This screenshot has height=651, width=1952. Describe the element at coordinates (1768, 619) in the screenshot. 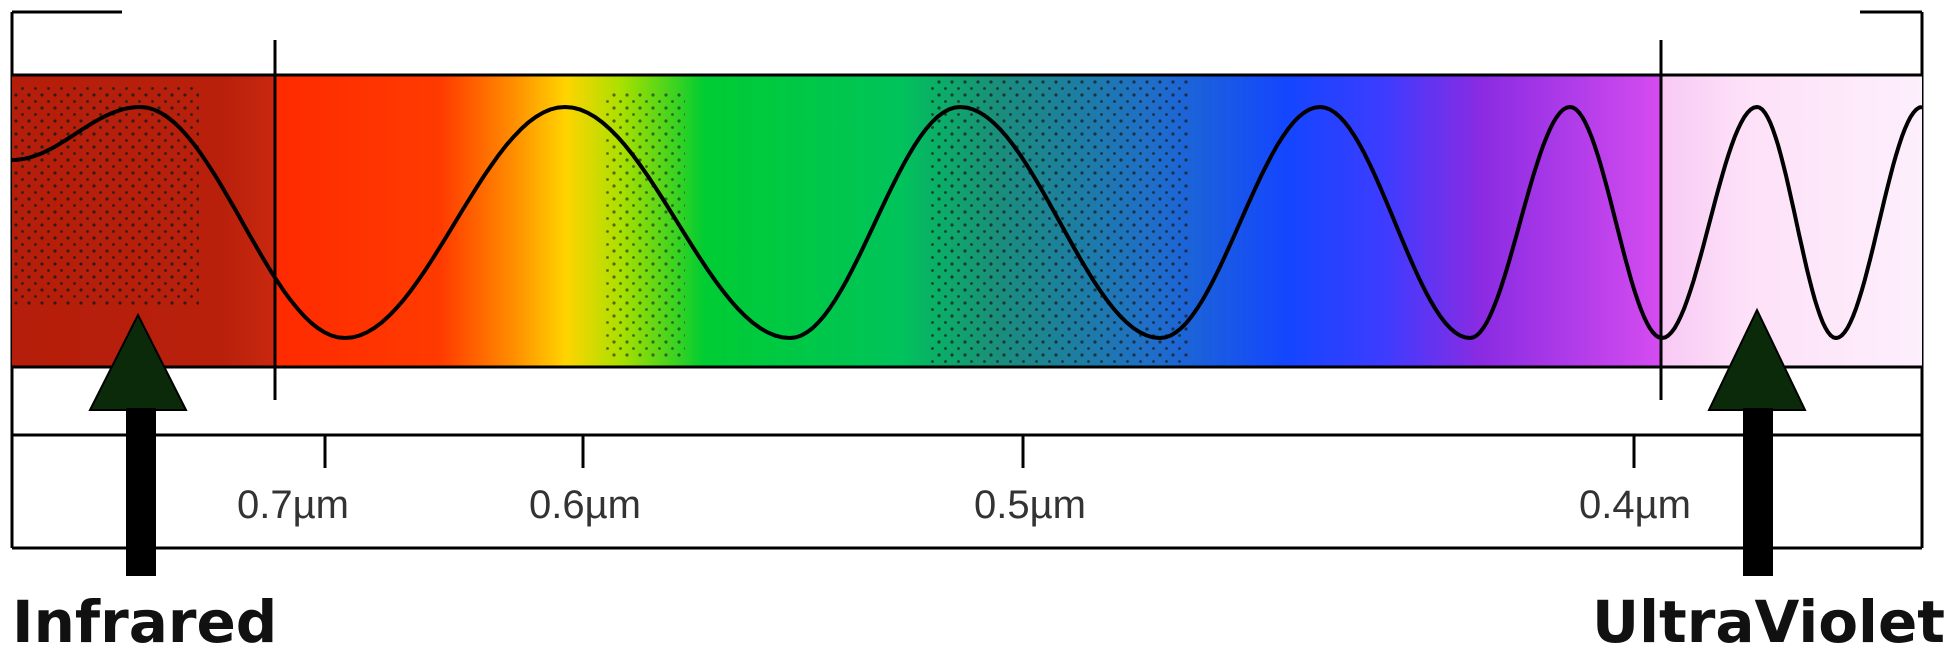

I see `ultraviolet-label: UltraViolet` at that location.